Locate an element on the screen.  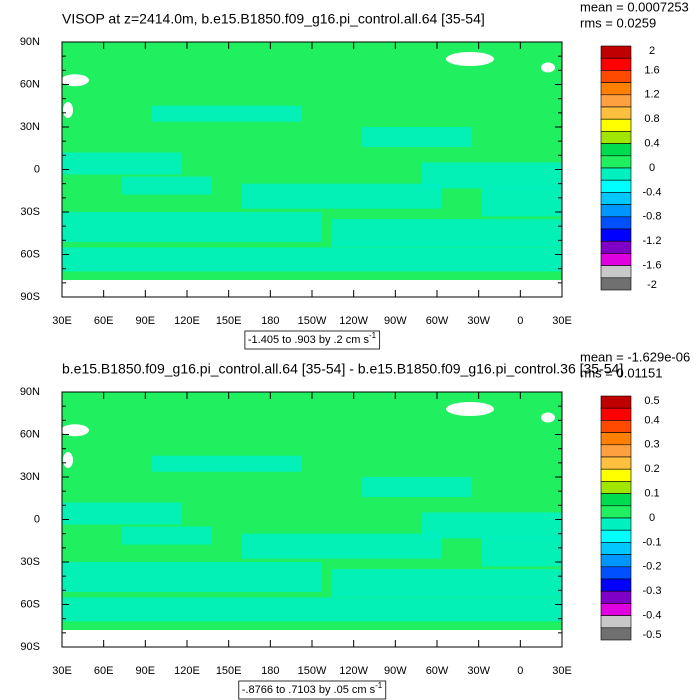
rms-stat: rms = 0.0259 is located at coordinates (618, 22).